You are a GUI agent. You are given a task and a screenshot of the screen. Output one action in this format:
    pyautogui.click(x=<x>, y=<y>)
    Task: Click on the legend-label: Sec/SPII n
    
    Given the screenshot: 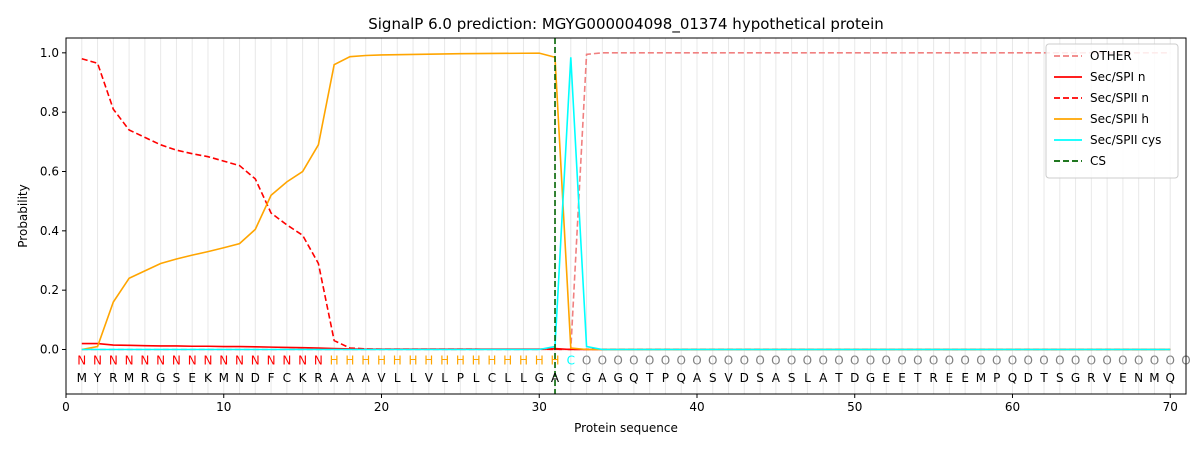 What is the action you would take?
    pyautogui.click(x=1119, y=98)
    